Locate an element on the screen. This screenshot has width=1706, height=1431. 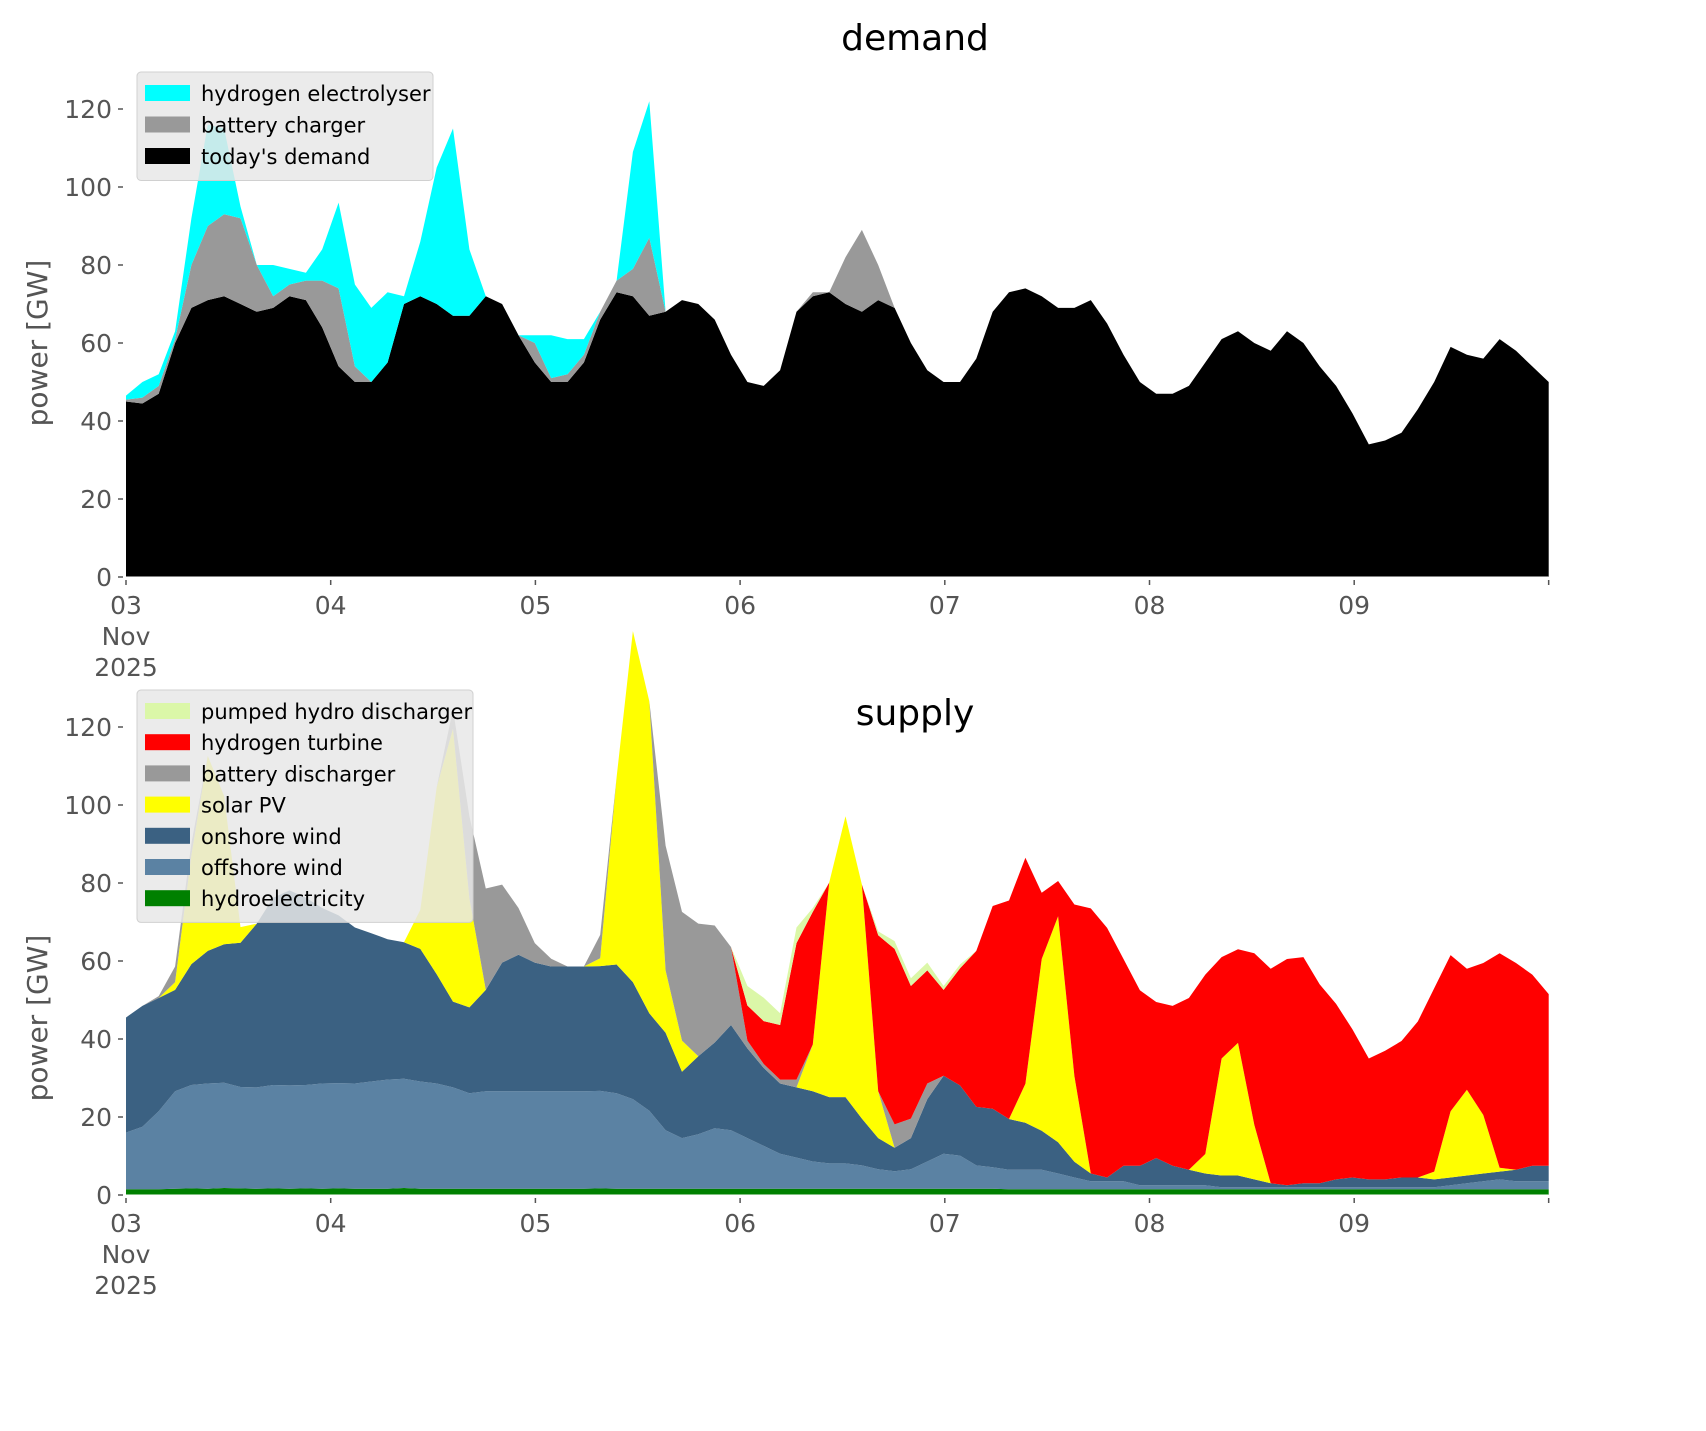
legend-label-today-s-demand: today's demand is located at coordinates (285, 157).